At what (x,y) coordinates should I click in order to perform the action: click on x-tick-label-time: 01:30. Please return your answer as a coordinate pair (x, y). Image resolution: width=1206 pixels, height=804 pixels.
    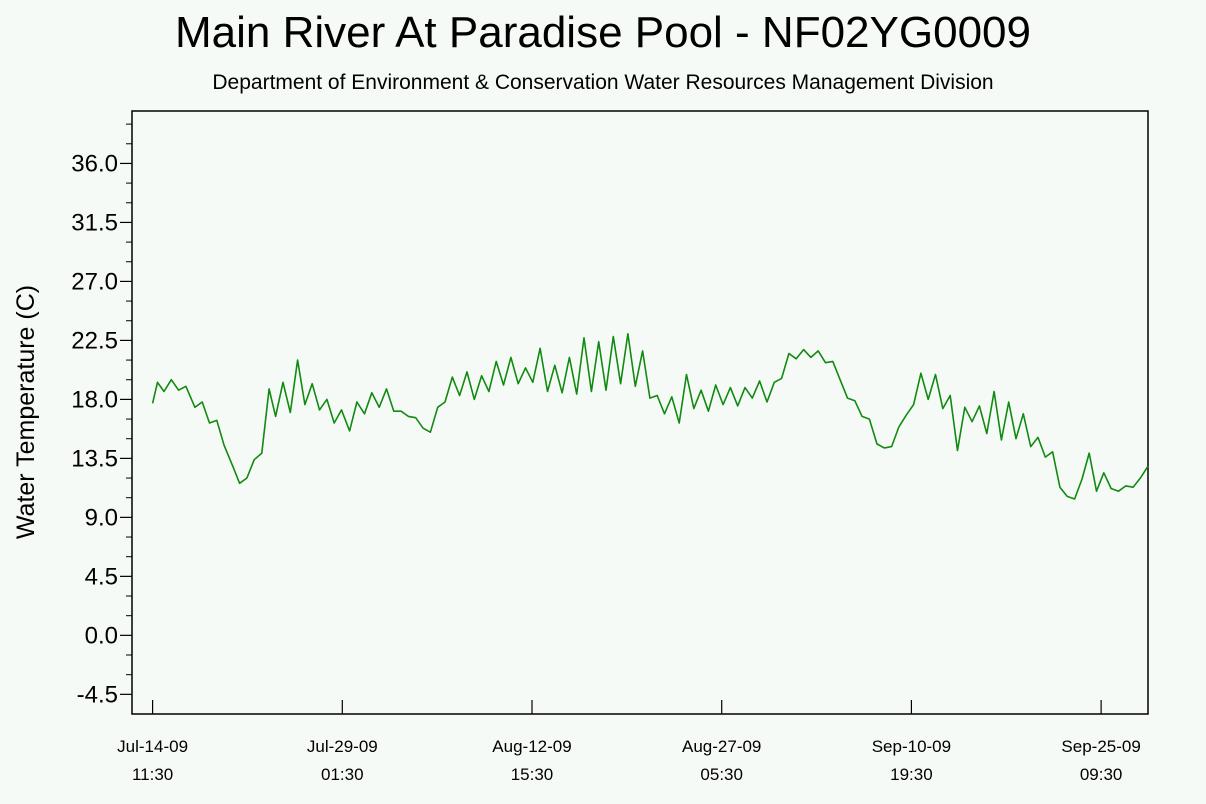
    Looking at the image, I should click on (342, 774).